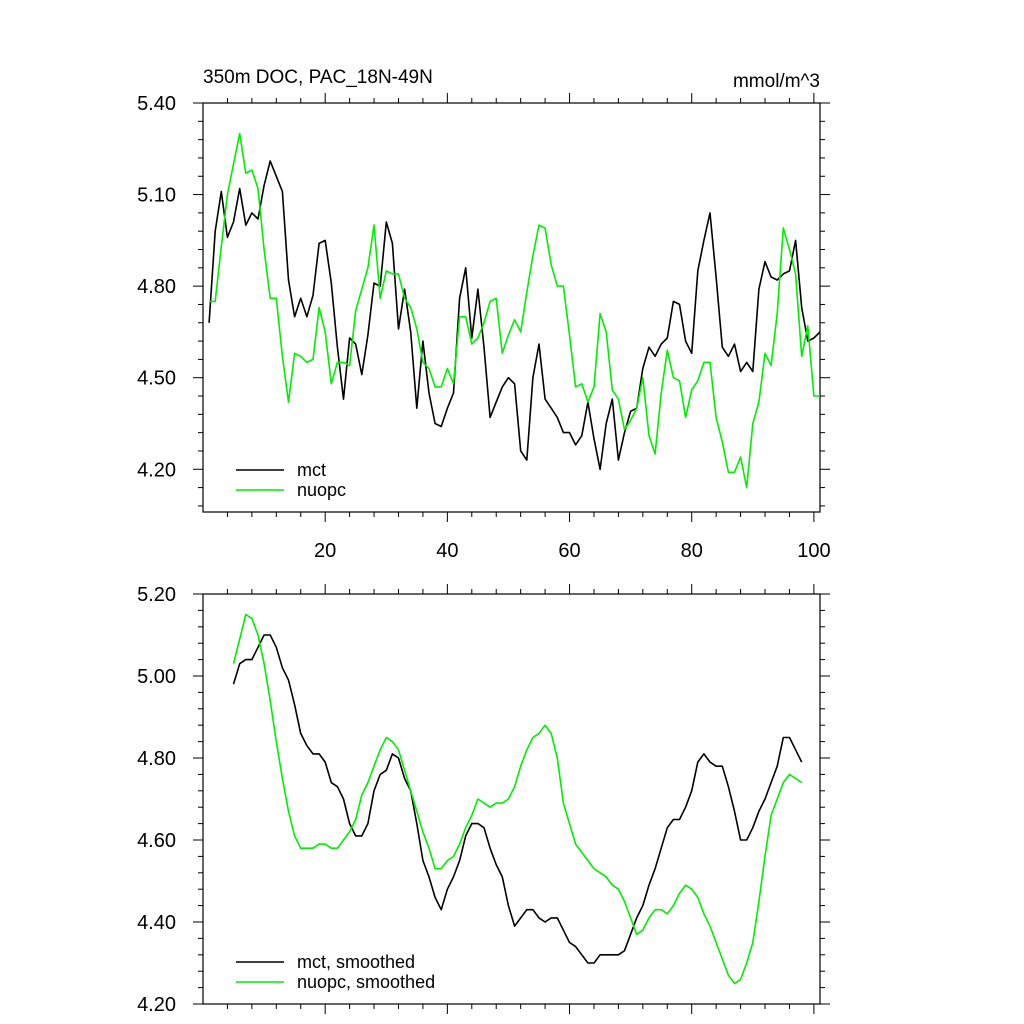 The width and height of the screenshot is (1024, 1024). Describe the element at coordinates (321, 490) in the screenshot. I see `legend-label-nuopc: nuopc` at that location.